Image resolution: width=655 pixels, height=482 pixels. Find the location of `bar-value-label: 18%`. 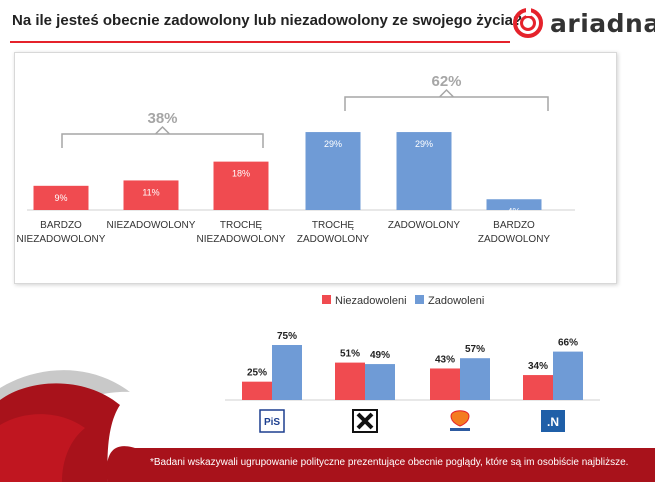

bar-value-label: 18% is located at coordinates (241, 174).